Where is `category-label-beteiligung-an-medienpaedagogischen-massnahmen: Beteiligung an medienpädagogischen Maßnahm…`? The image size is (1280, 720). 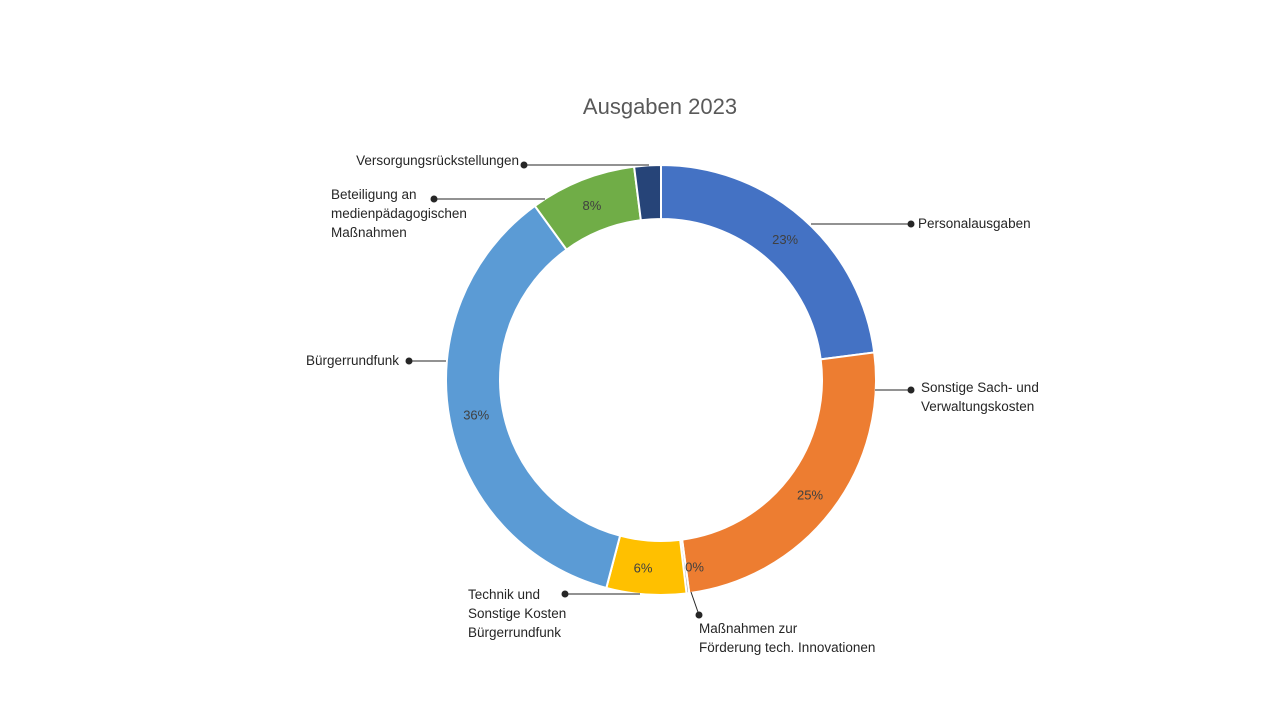 category-label-beteiligung-an-medienpaedagogischen-massnahmen: Beteiligung an medienpädagogischen Maßnahm… is located at coordinates (399, 213).